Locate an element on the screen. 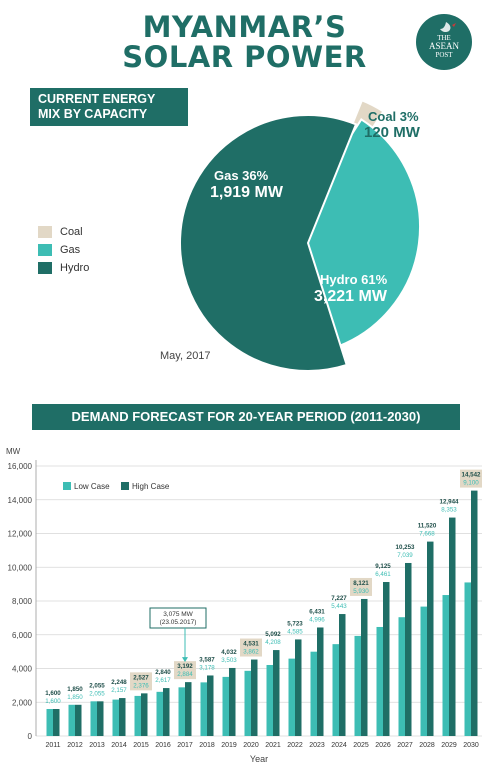  x-tick-label-2023: 2023 is located at coordinates (317, 745).